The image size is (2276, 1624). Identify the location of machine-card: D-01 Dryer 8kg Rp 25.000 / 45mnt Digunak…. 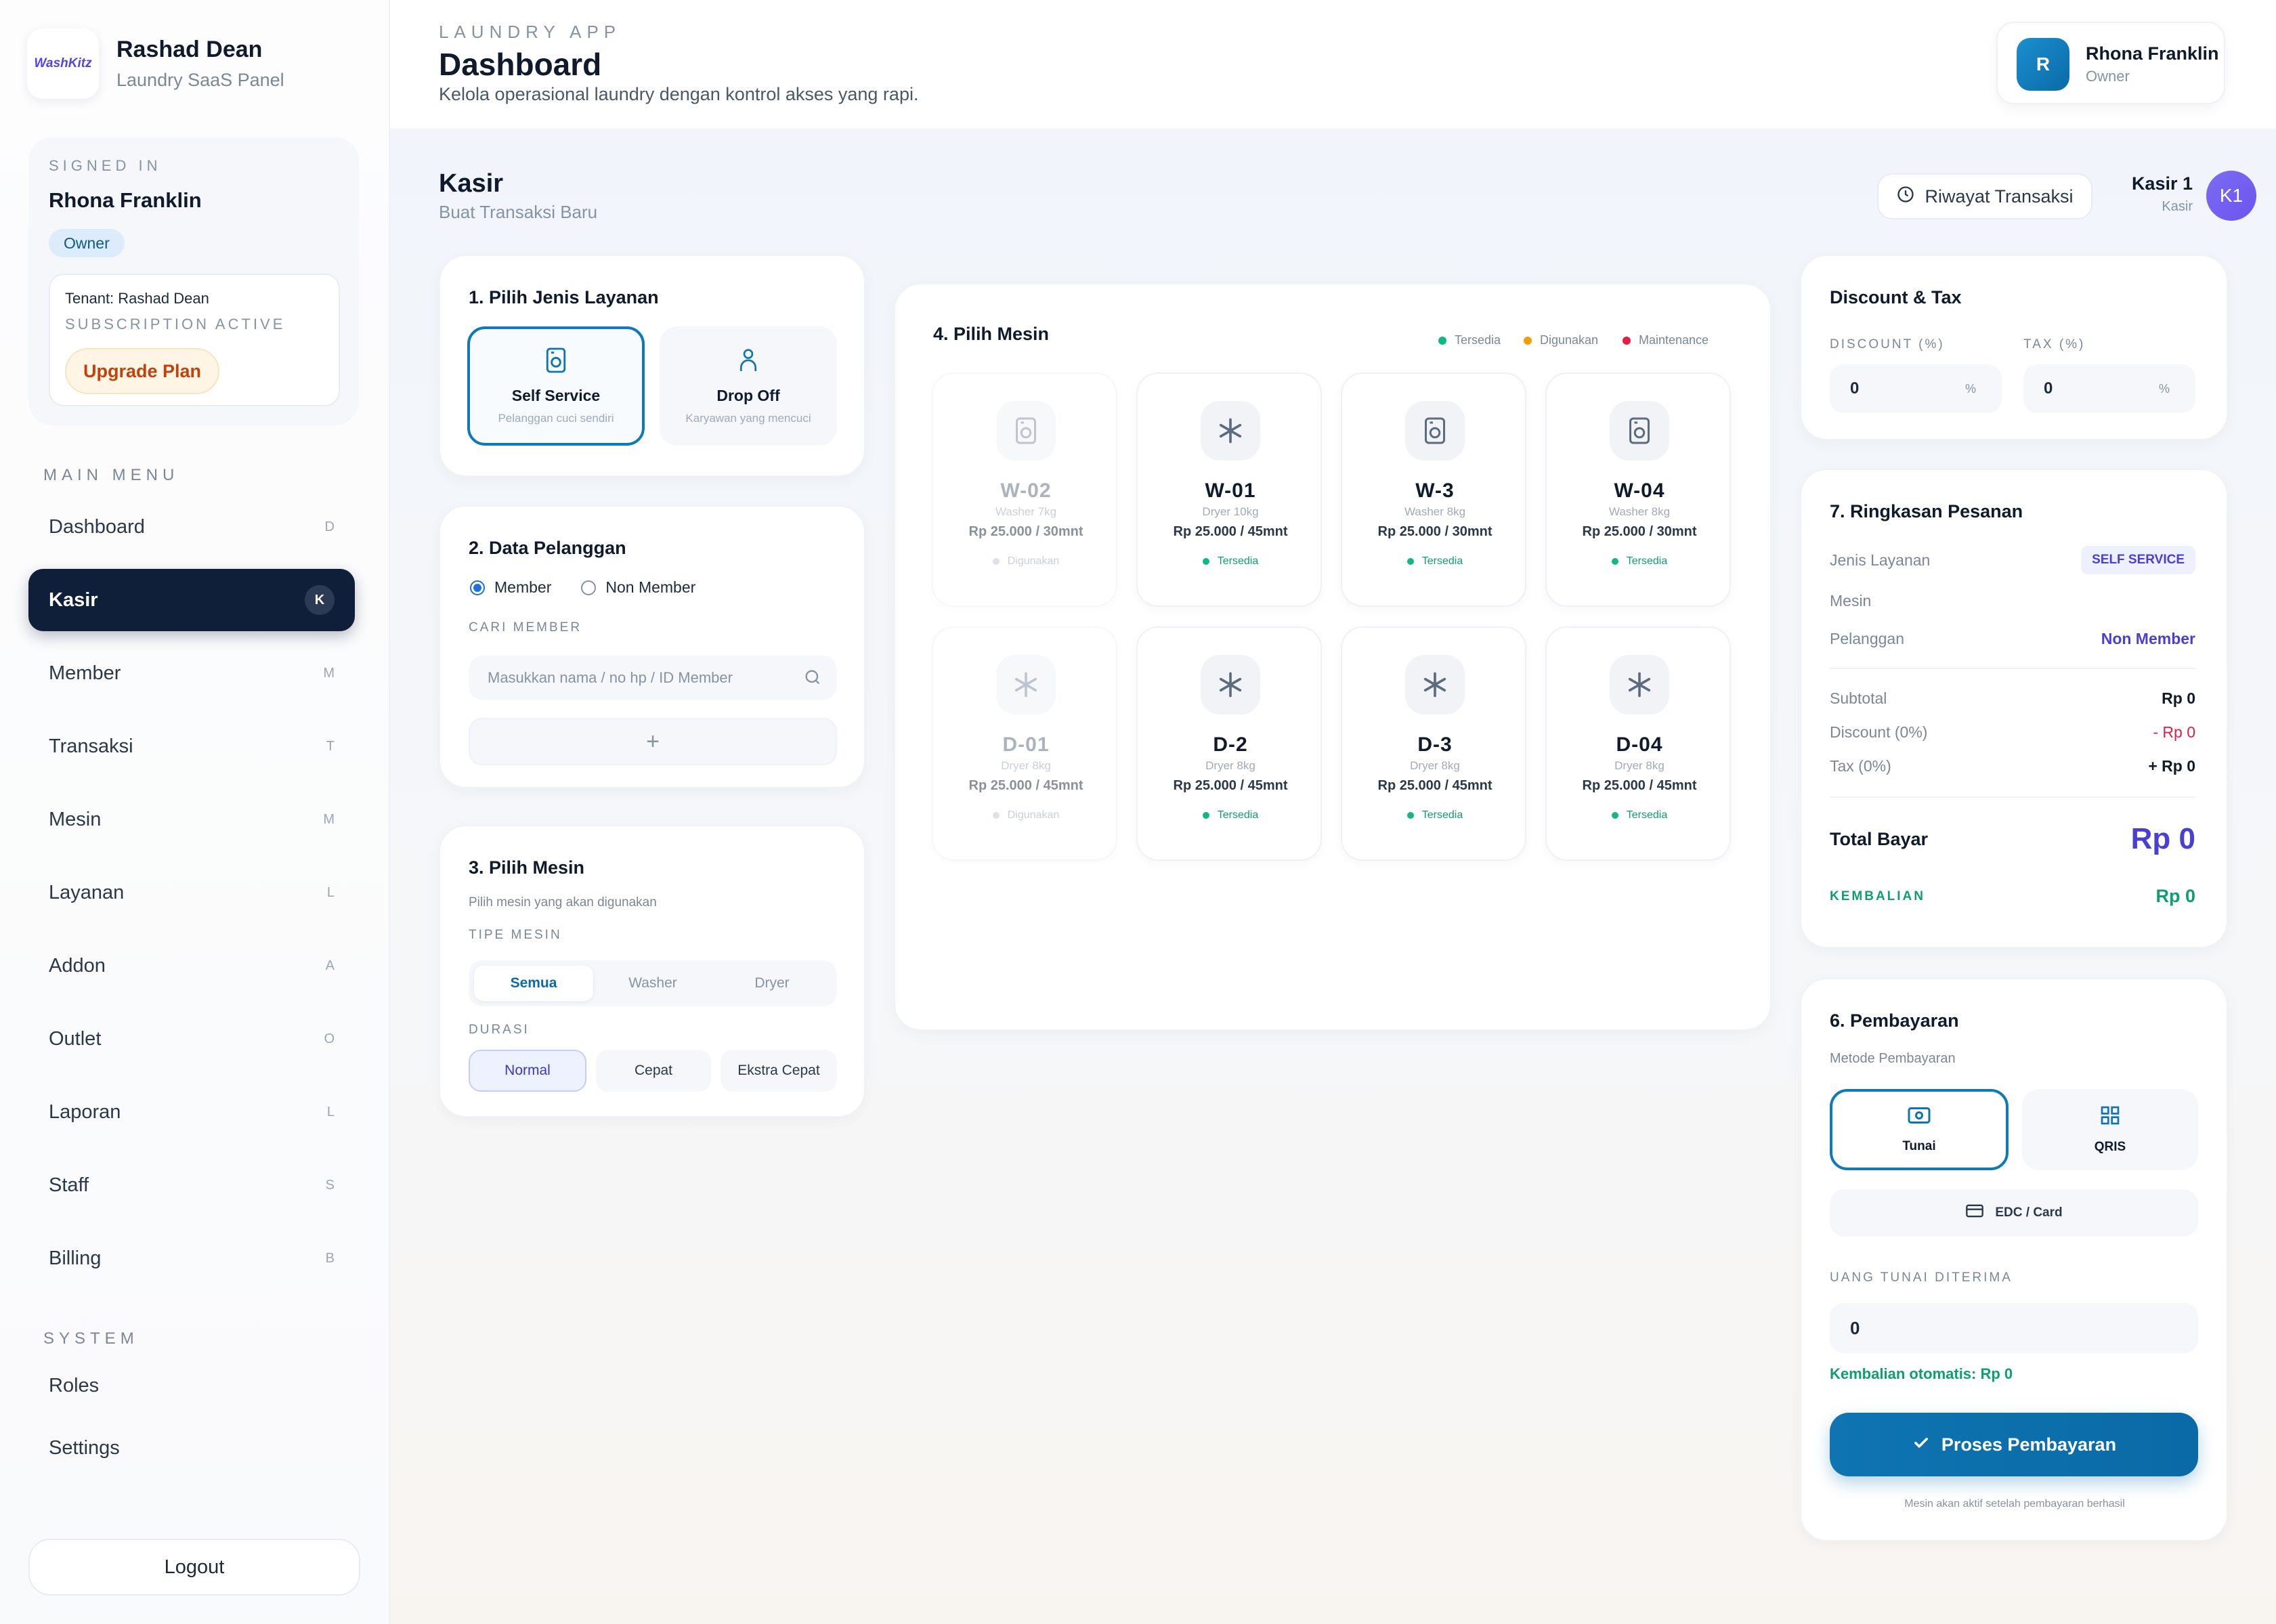
(1024, 743).